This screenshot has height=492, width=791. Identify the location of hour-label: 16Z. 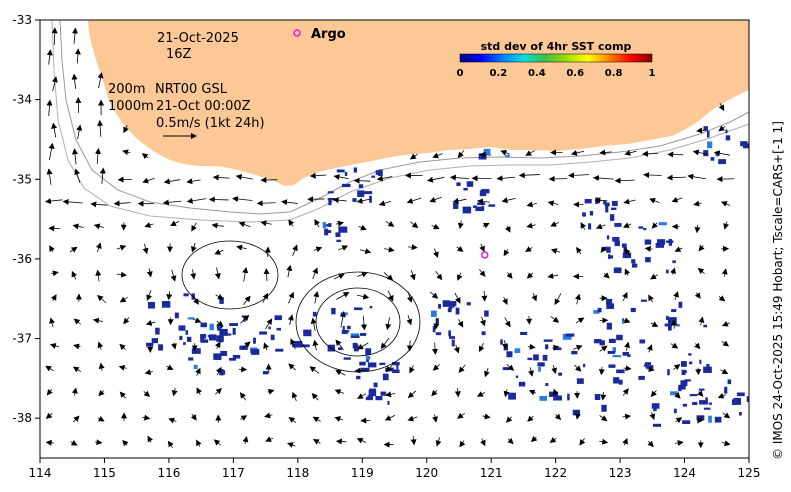
(179, 54).